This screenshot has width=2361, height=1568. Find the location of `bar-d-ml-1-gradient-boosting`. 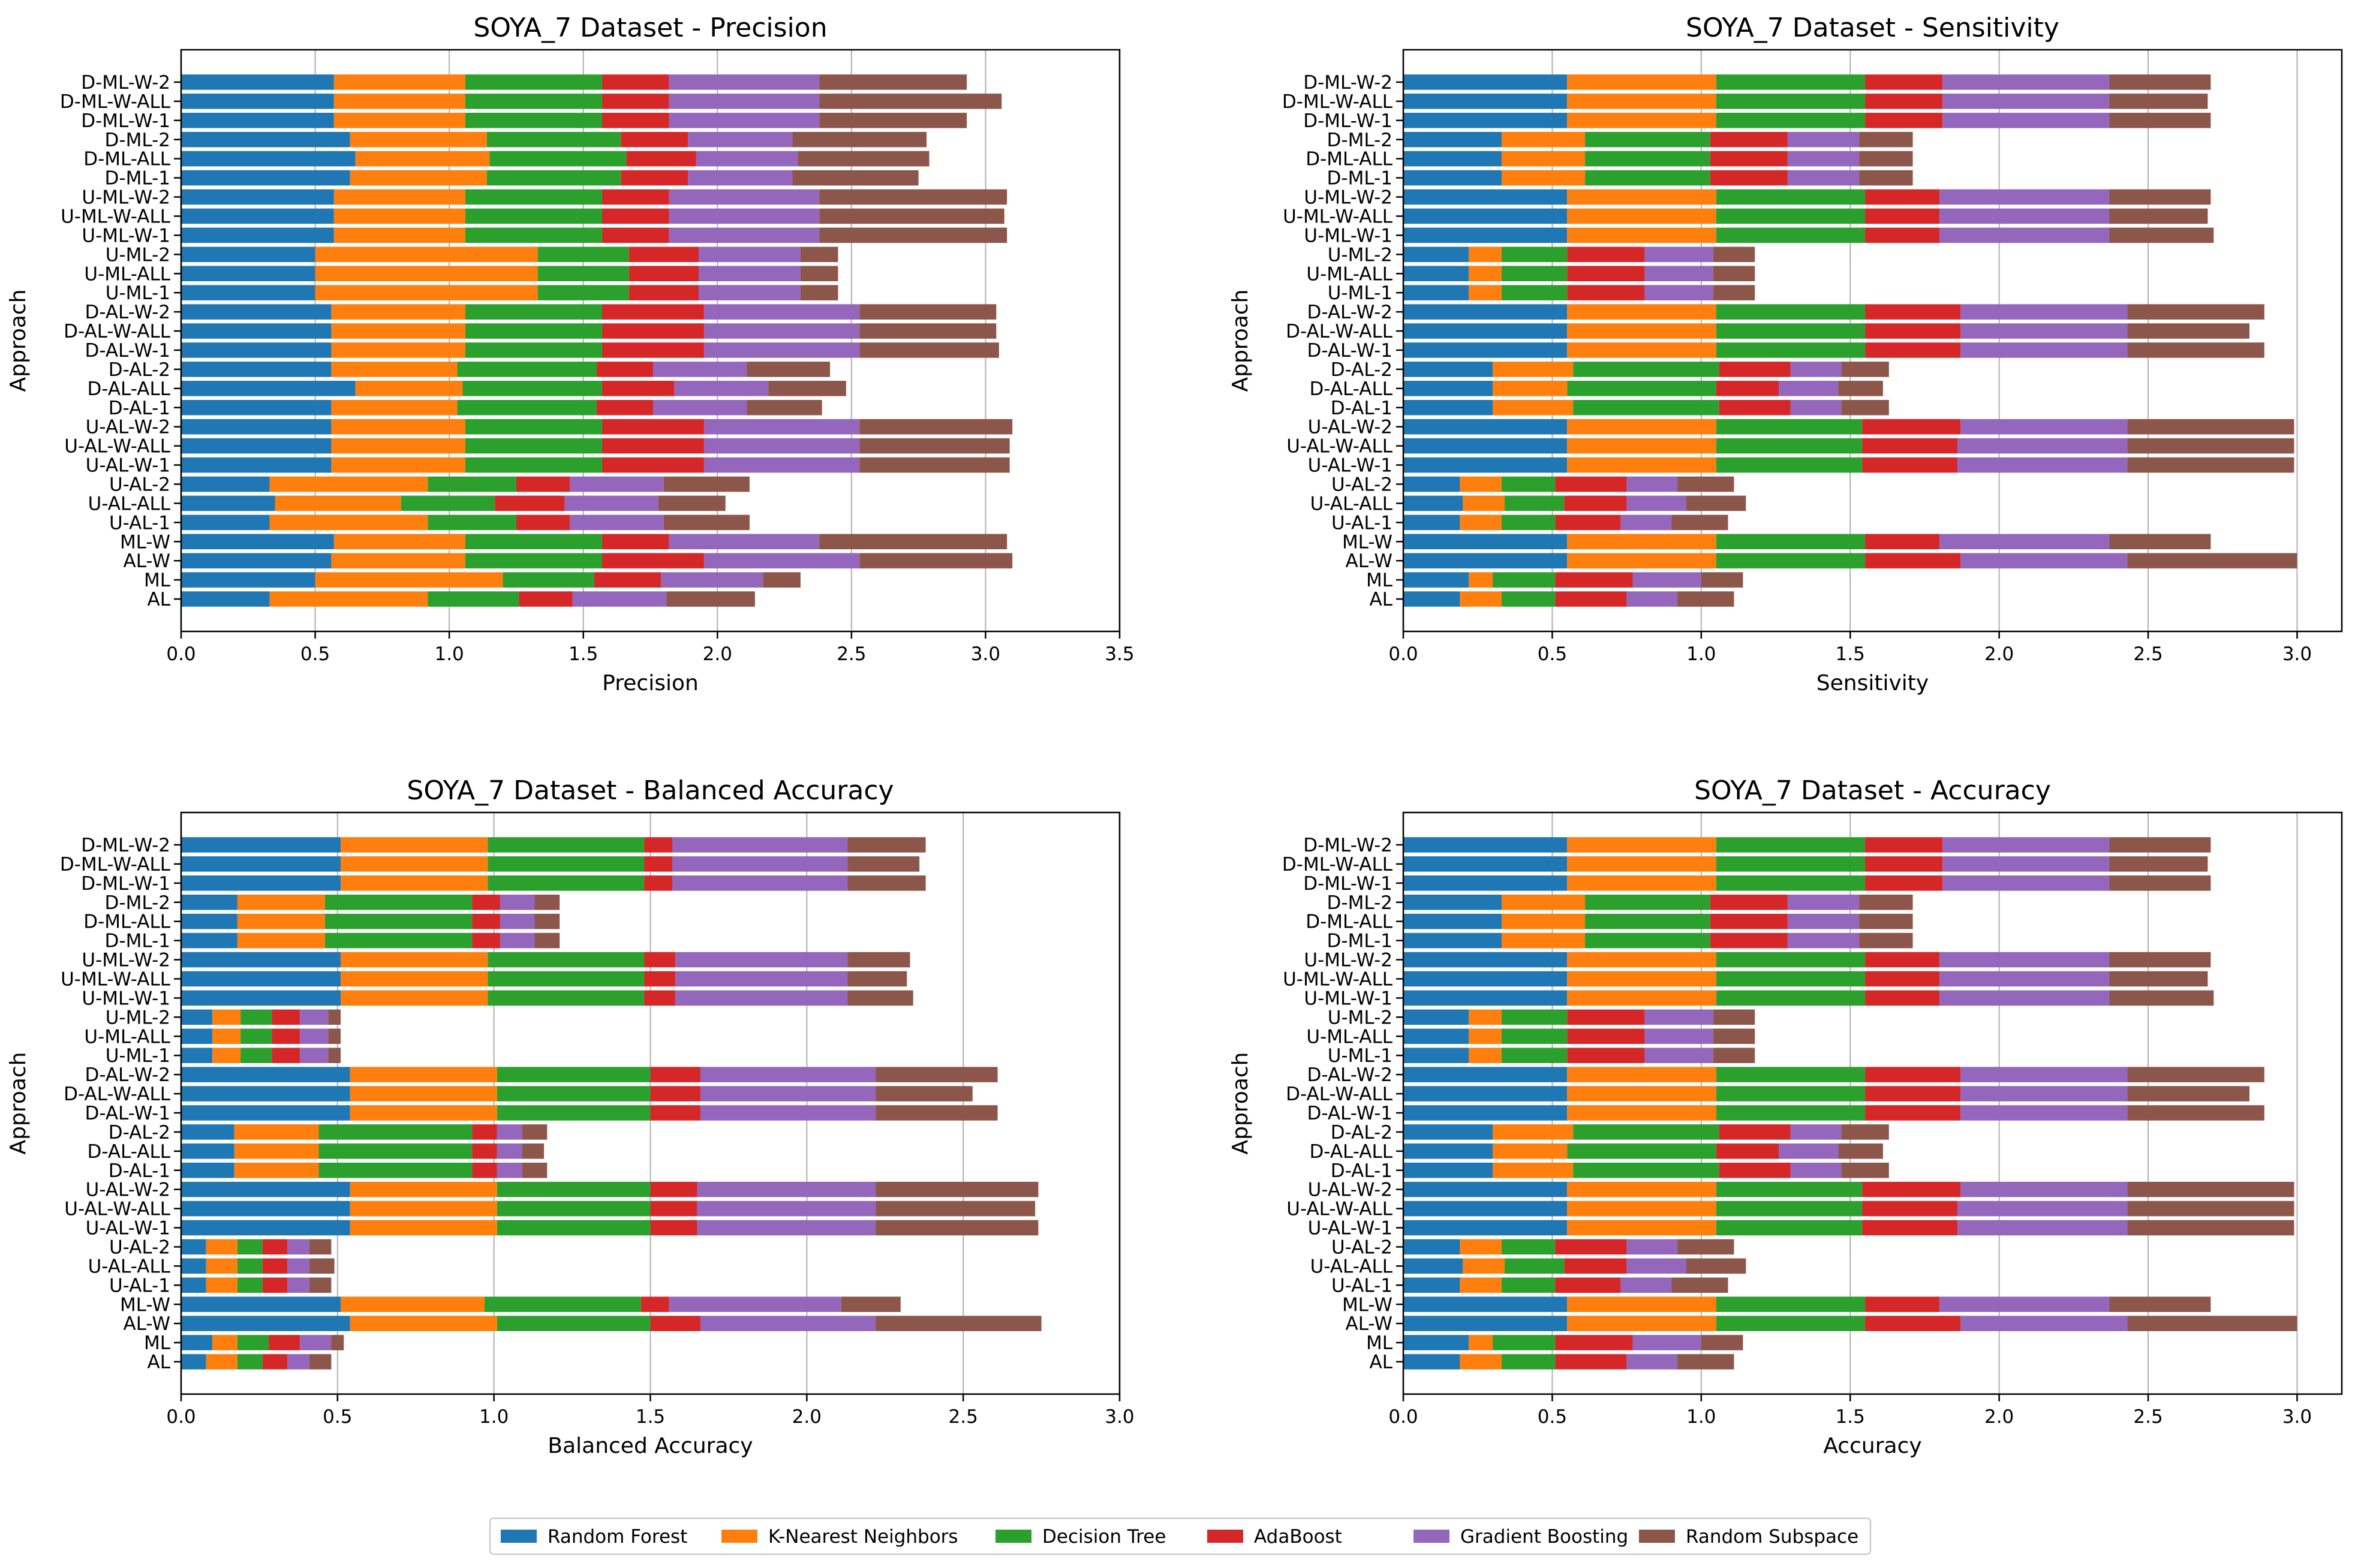

bar-d-ml-1-gradient-boosting is located at coordinates (517, 940).